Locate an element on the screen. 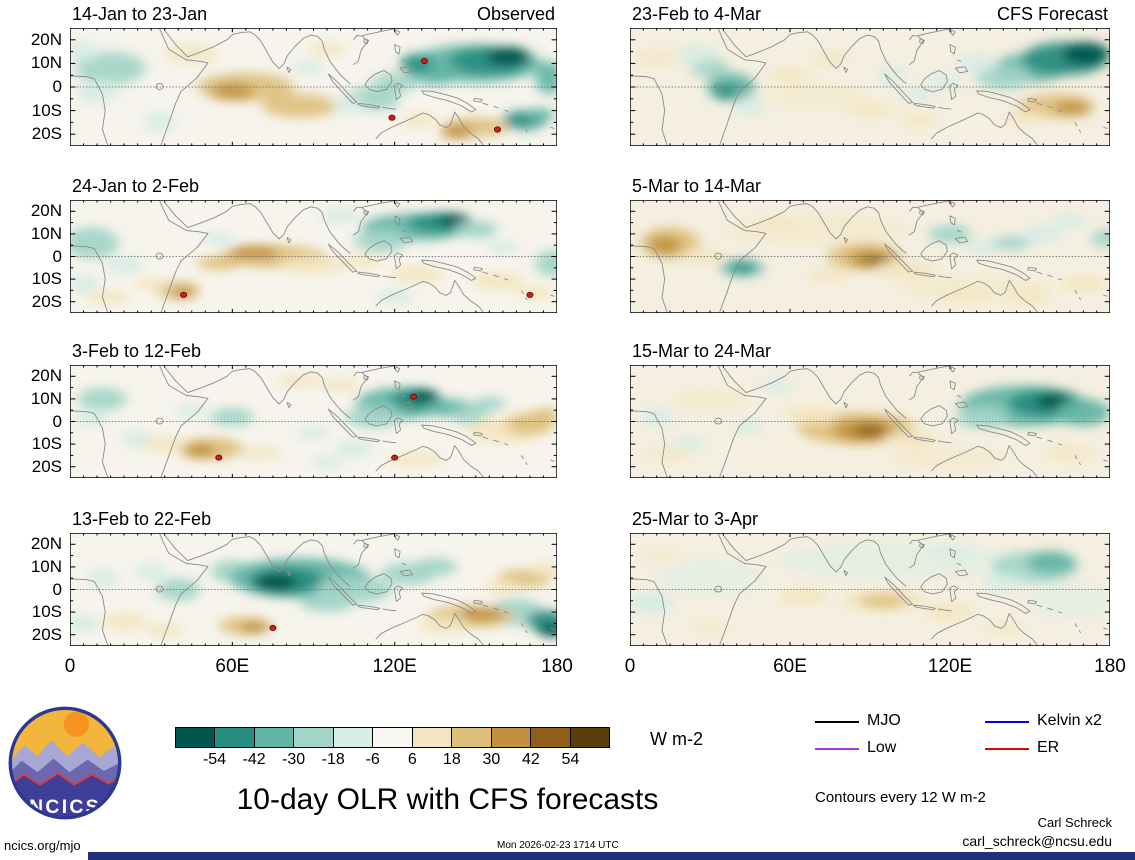 This screenshot has width=1135, height=860. legend-line-low is located at coordinates (837, 749).